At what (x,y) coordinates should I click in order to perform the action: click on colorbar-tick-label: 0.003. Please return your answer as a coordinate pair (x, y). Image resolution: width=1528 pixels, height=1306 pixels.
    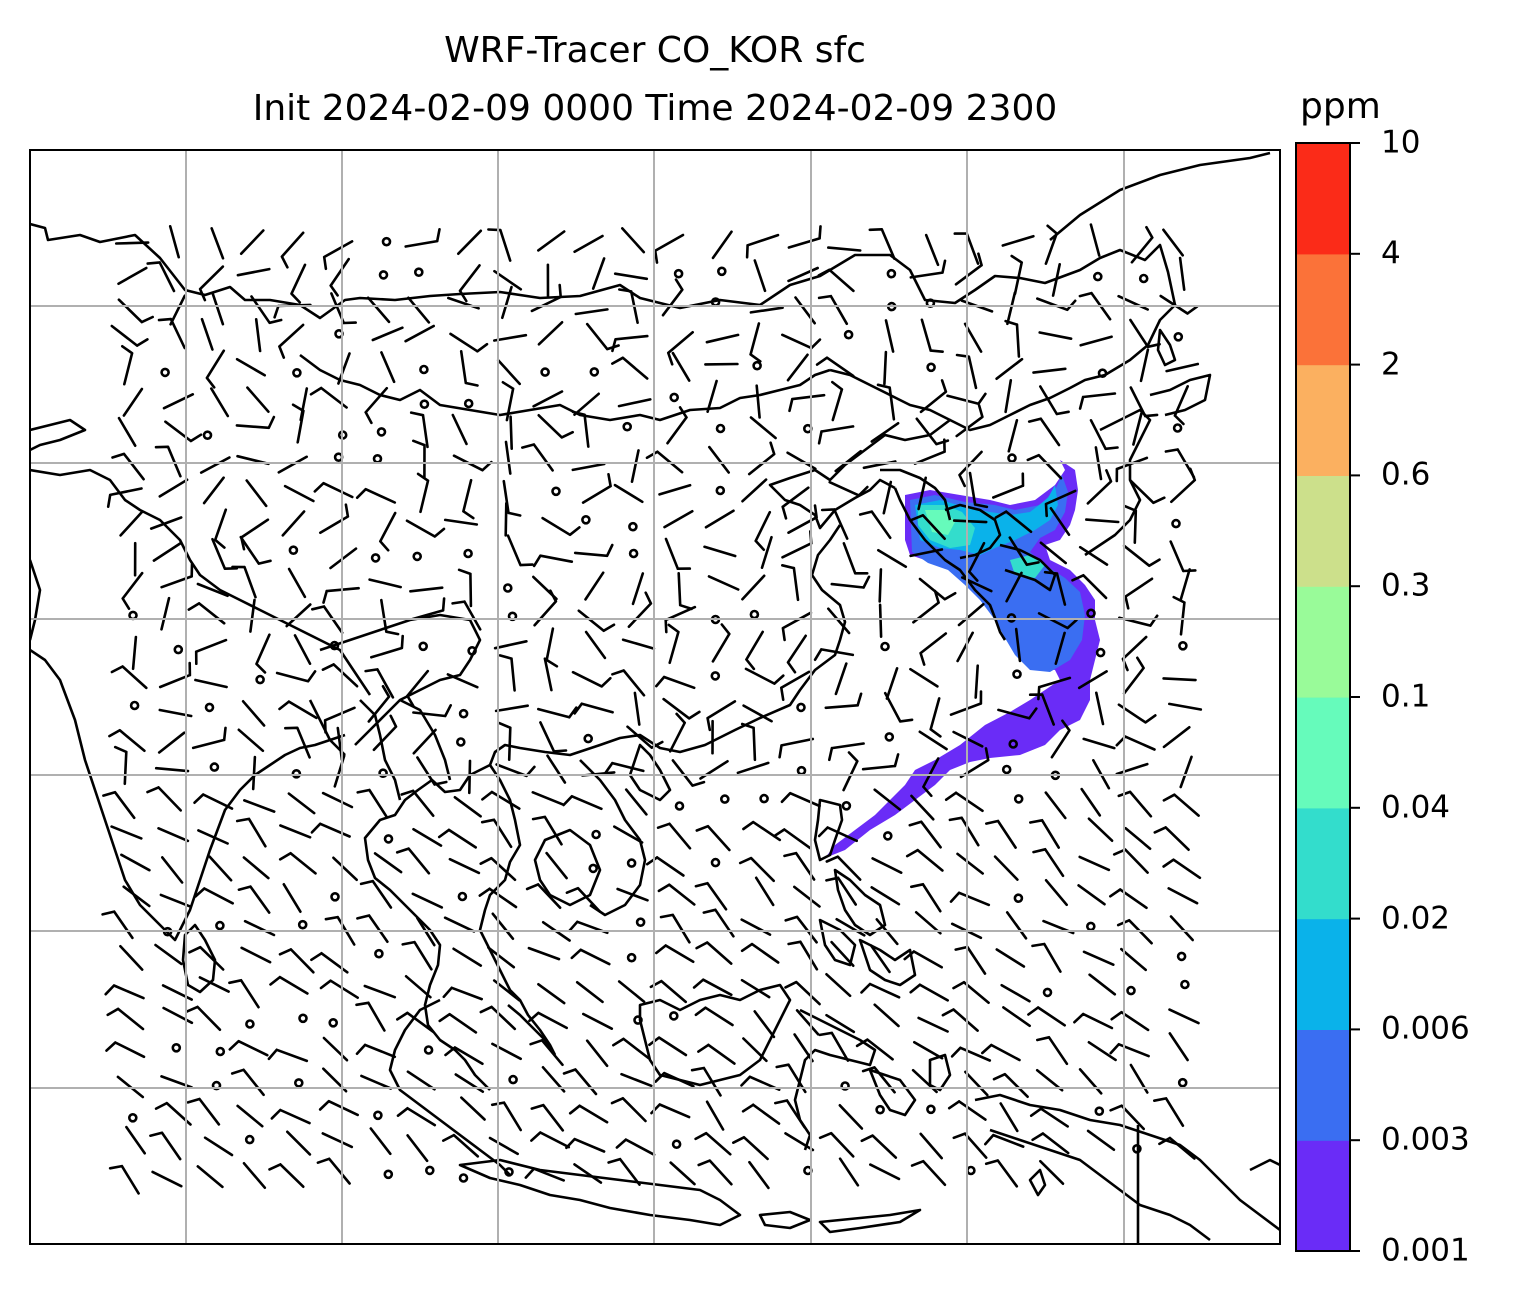
    Looking at the image, I should click on (1425, 1139).